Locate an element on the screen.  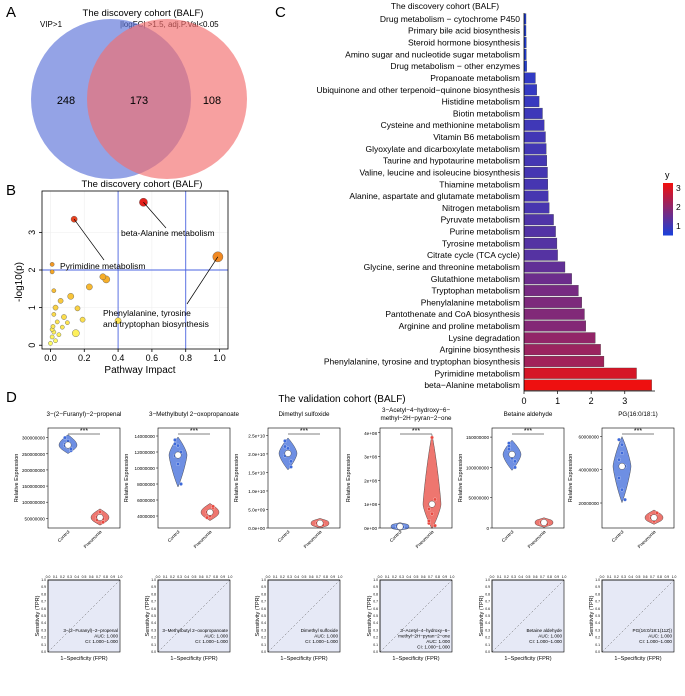
roc-y-tick-label: 0.5 is located at coordinates (153, 616).